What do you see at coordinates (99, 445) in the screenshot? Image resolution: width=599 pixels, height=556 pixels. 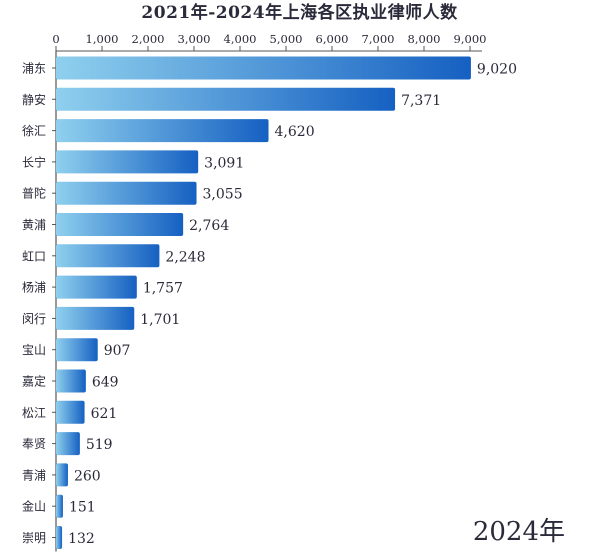 I see `value-label: 519` at bounding box center [99, 445].